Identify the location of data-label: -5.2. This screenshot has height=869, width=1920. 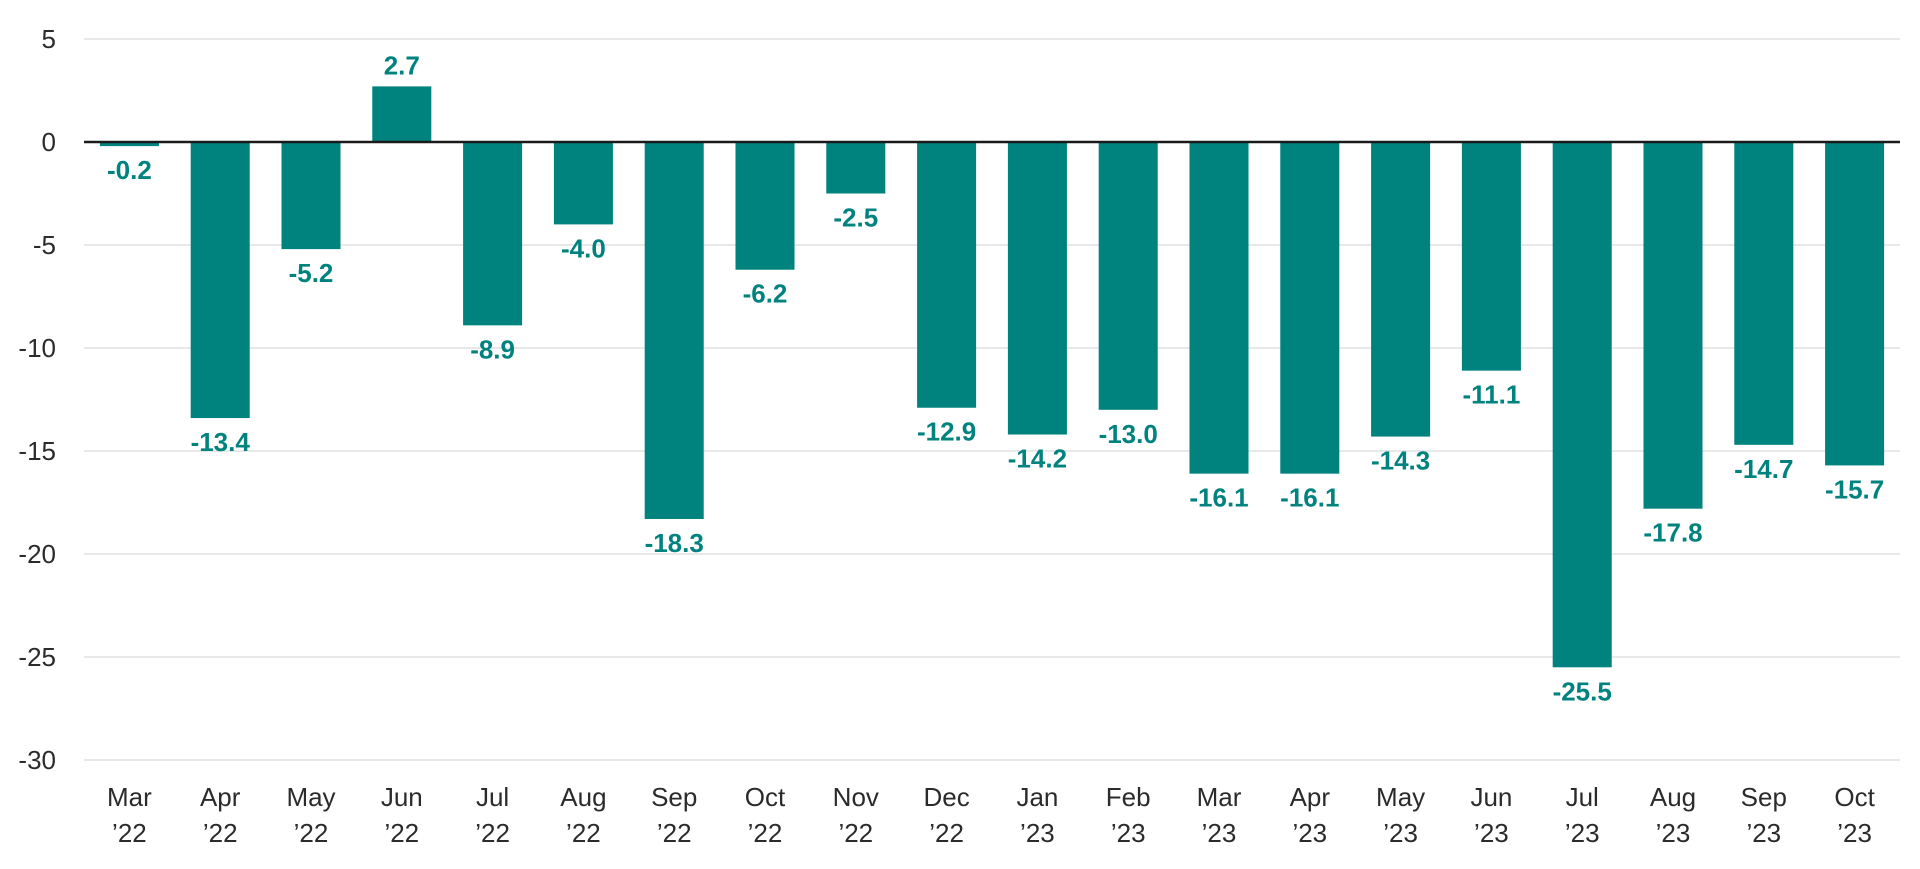
(311, 273).